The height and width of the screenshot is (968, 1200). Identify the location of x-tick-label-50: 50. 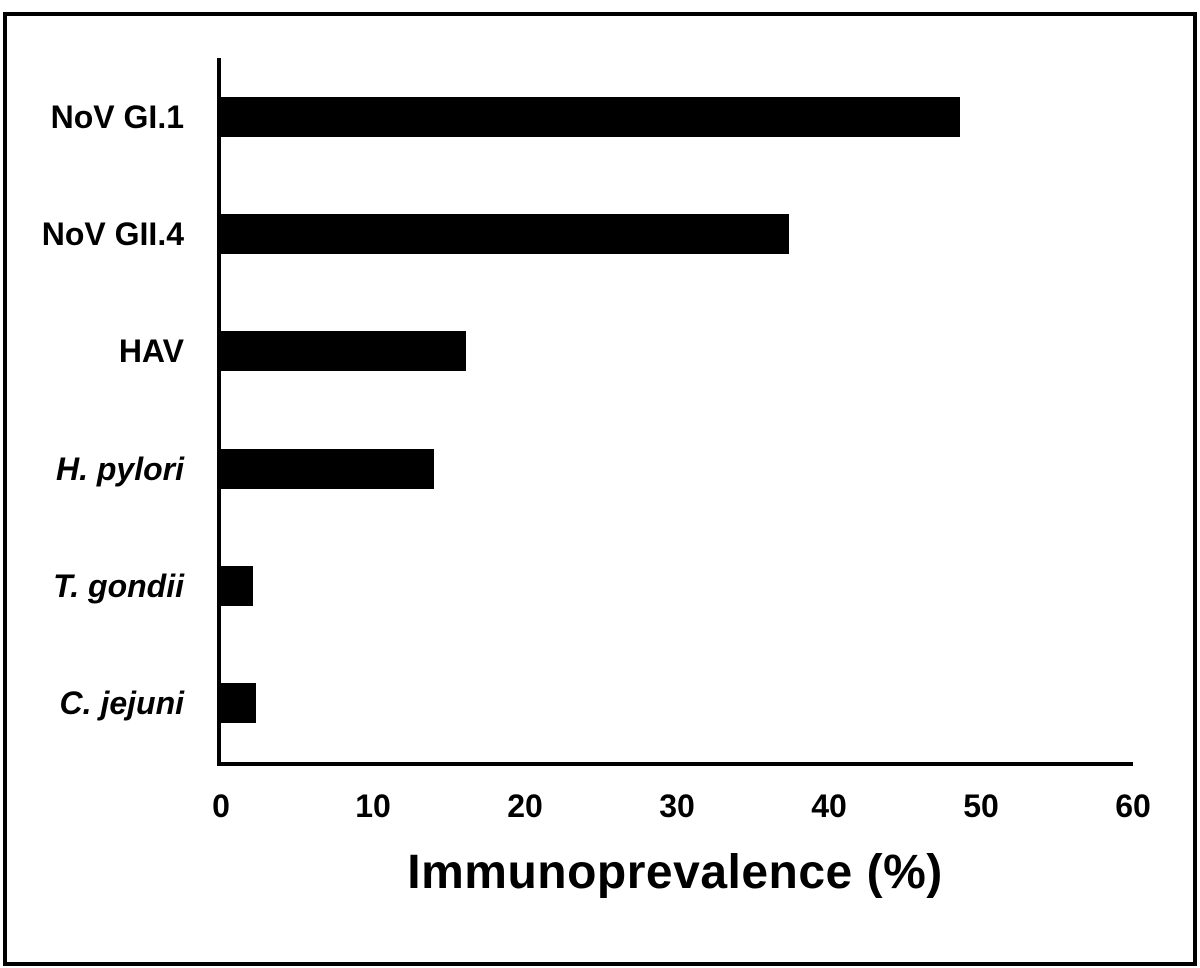
(981, 806).